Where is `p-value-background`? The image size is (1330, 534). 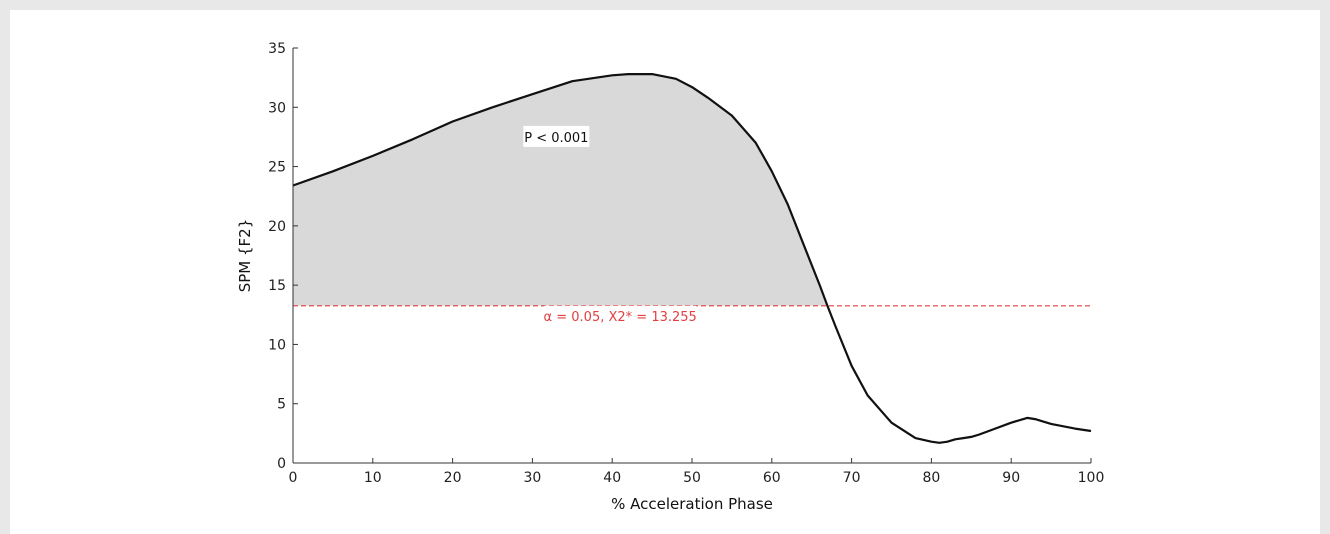
p-value-background is located at coordinates (556, 136).